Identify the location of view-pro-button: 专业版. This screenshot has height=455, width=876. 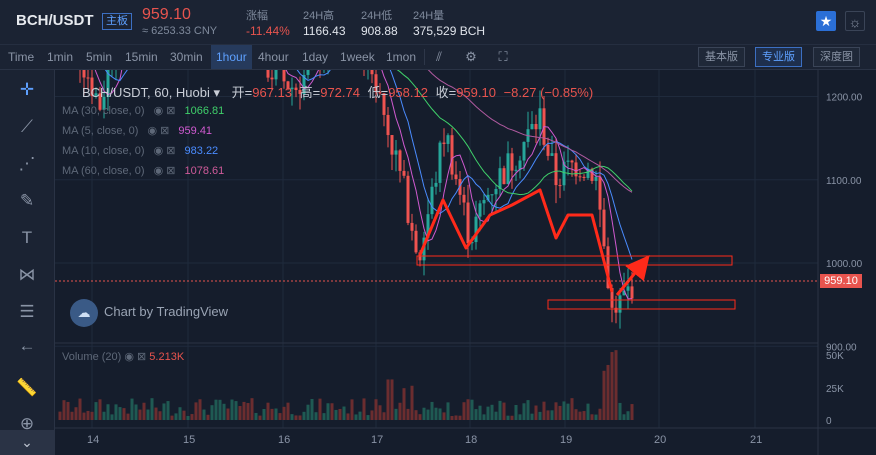
(778, 57).